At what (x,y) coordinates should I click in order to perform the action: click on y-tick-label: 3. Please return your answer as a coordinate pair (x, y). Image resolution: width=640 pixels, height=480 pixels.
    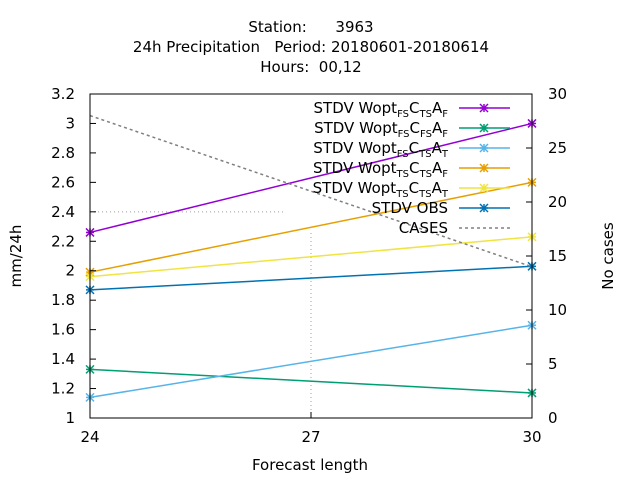
    Looking at the image, I should click on (70, 123).